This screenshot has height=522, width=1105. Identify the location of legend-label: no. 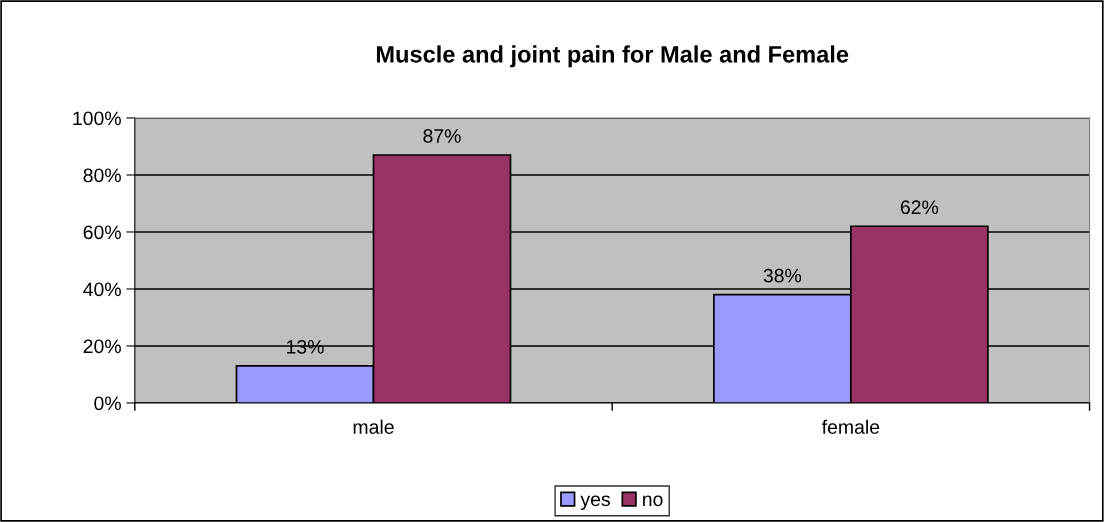
(653, 501).